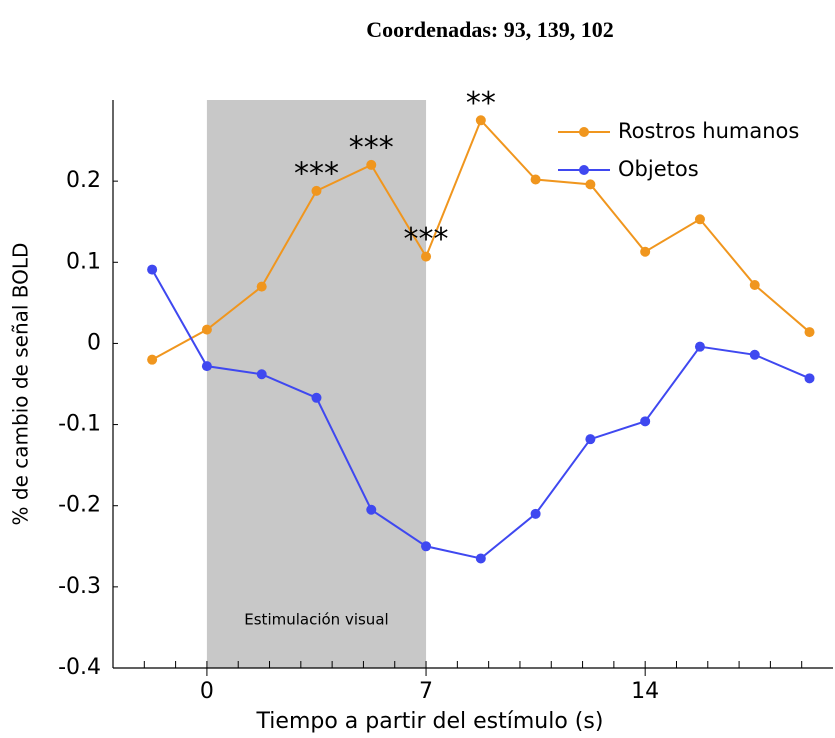 The width and height of the screenshot is (835, 738). What do you see at coordinates (79, 667) in the screenshot?
I see `y-tick-label: -0.4` at bounding box center [79, 667].